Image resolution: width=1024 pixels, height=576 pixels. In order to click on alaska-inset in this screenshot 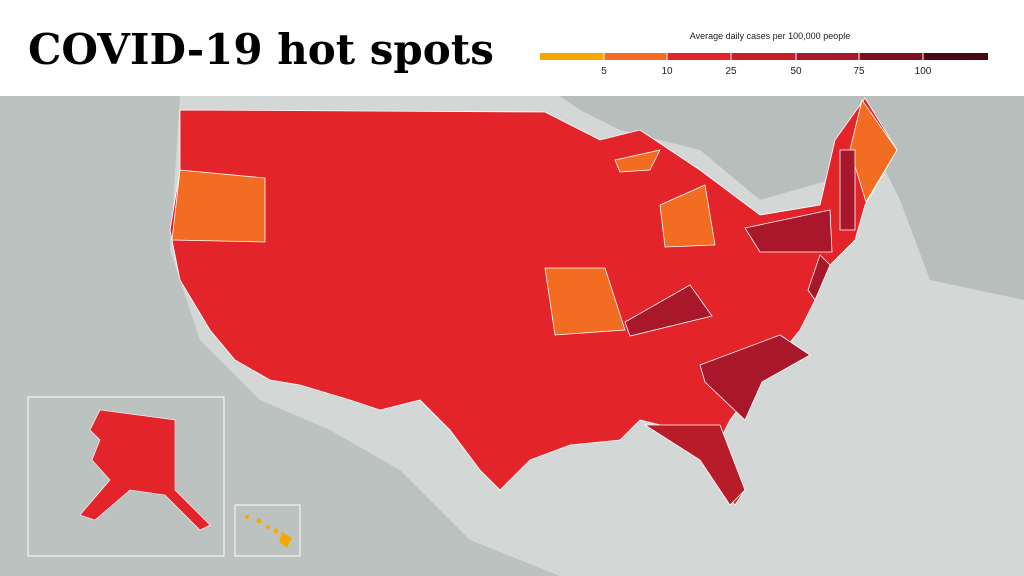, I will do `click(126, 476)`.